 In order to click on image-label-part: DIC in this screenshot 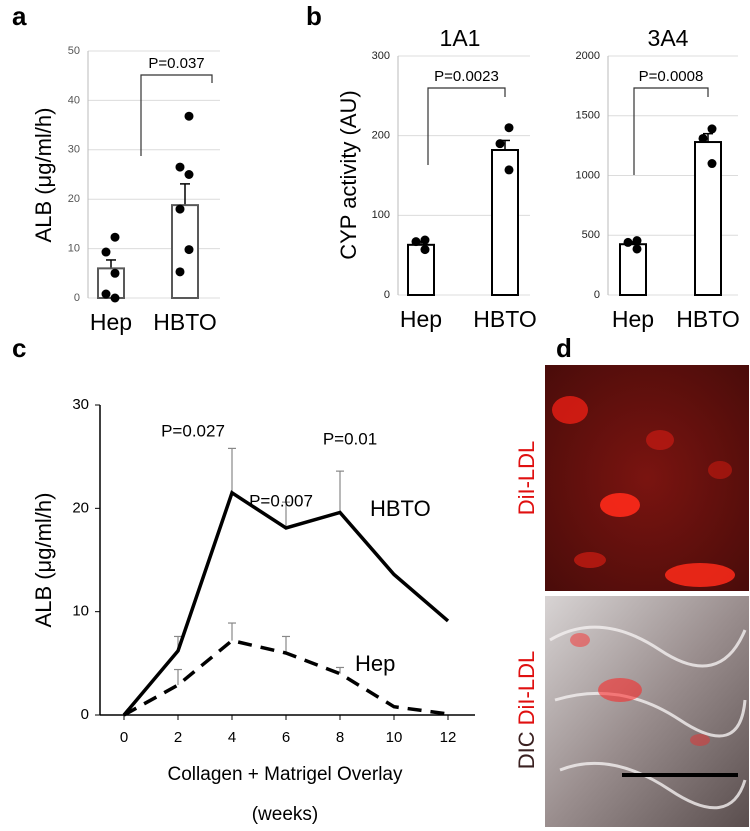, I will do `click(526, 750)`.